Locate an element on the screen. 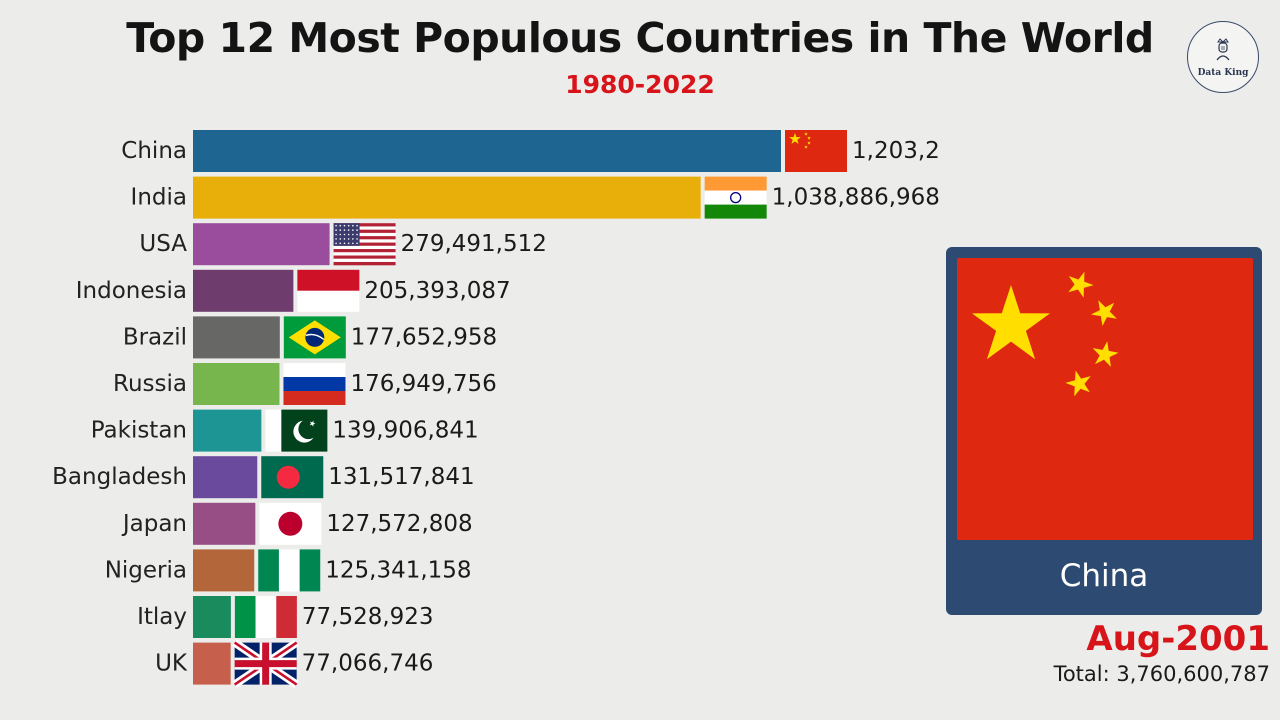  bar-usa is located at coordinates (261, 244).